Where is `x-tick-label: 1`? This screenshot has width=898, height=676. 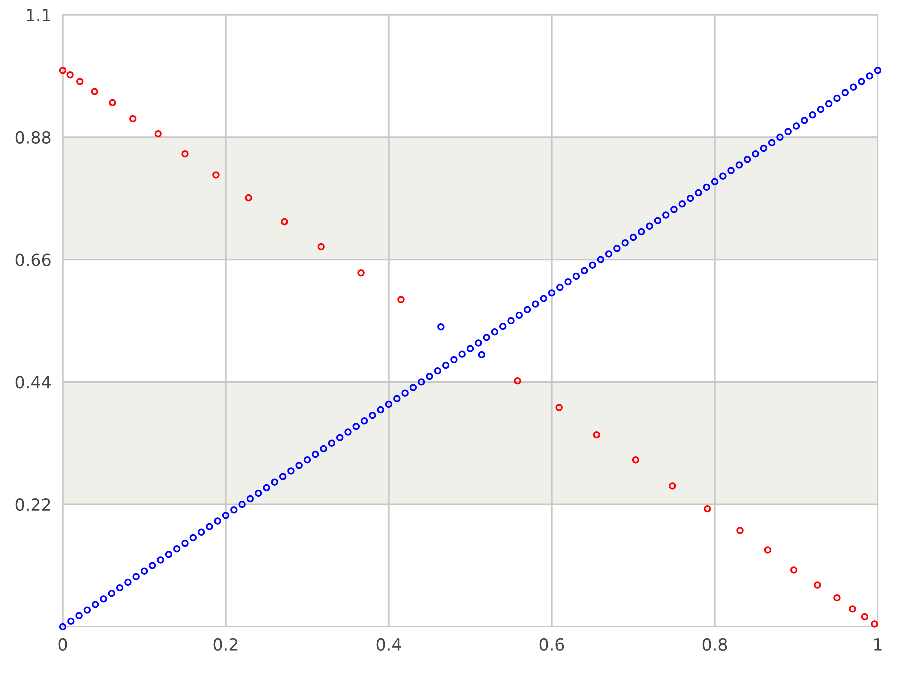 x-tick-label: 1 is located at coordinates (878, 644).